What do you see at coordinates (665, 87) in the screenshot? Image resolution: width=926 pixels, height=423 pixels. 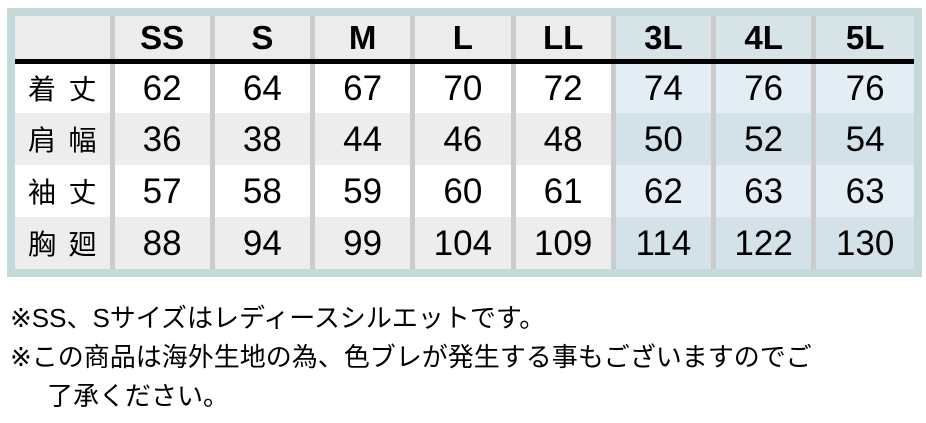 I see `size-value-cell: 74` at bounding box center [665, 87].